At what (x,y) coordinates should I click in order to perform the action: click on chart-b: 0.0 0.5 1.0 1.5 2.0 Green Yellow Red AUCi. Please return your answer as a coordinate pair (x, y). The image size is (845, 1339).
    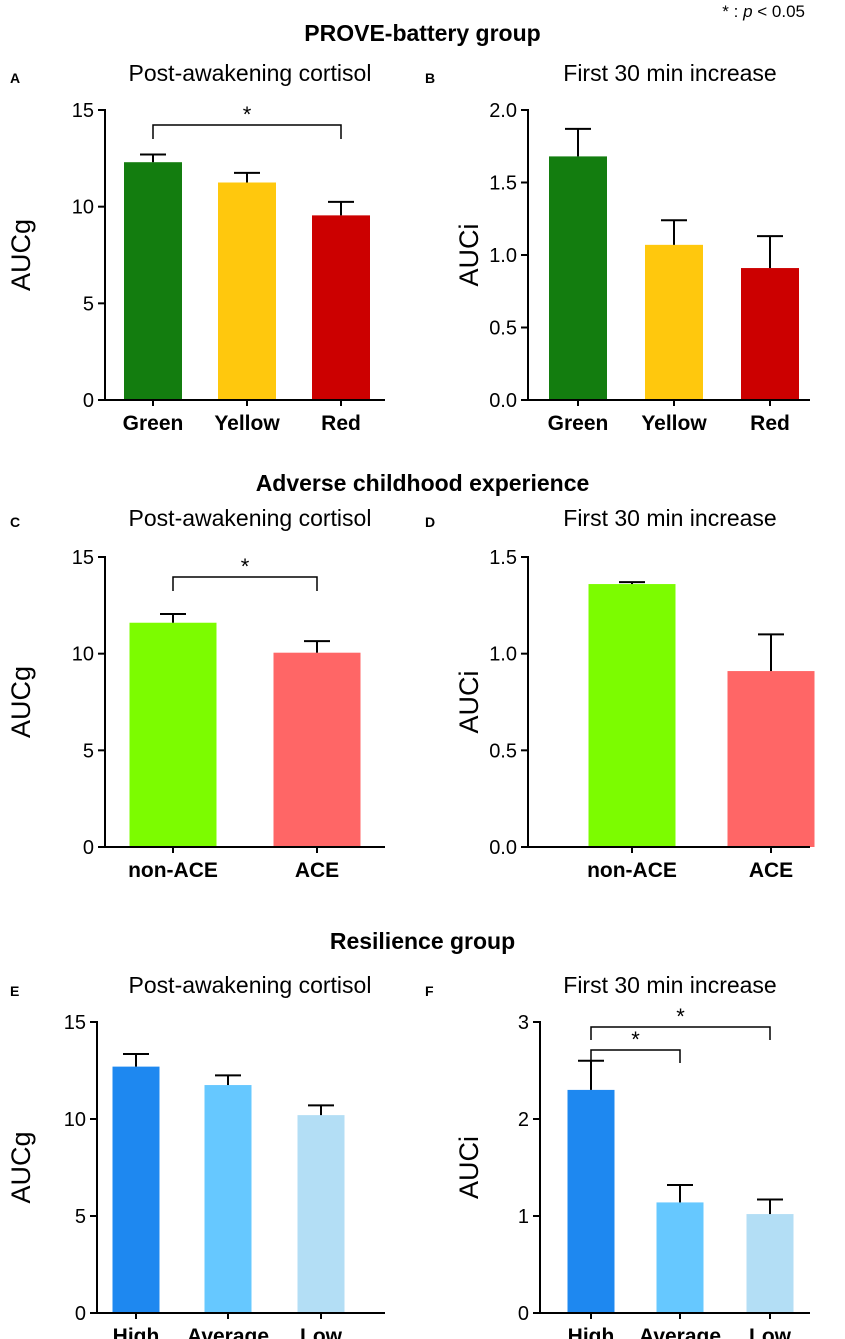
    Looking at the image, I should click on (632, 267).